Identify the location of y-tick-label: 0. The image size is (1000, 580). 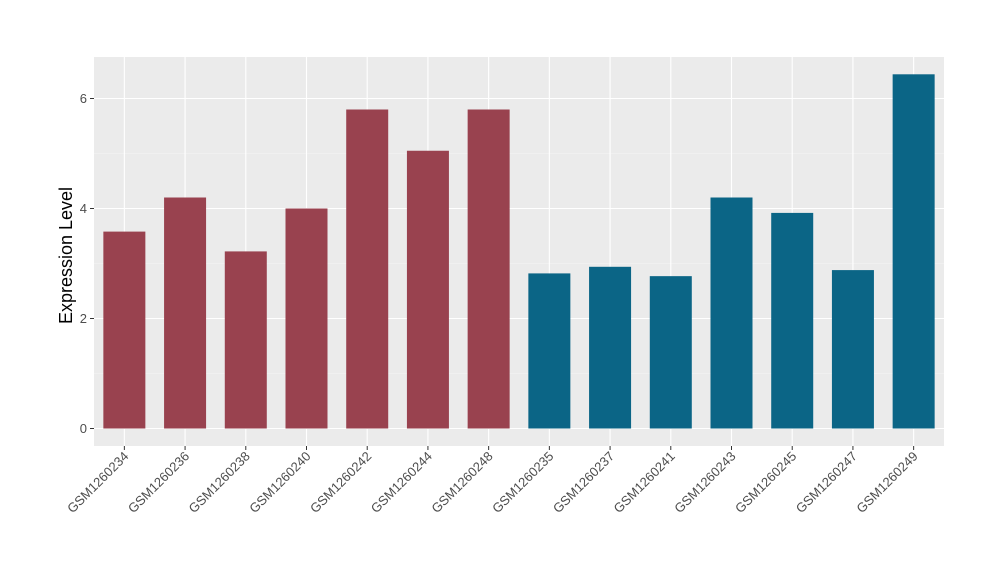
(83, 428).